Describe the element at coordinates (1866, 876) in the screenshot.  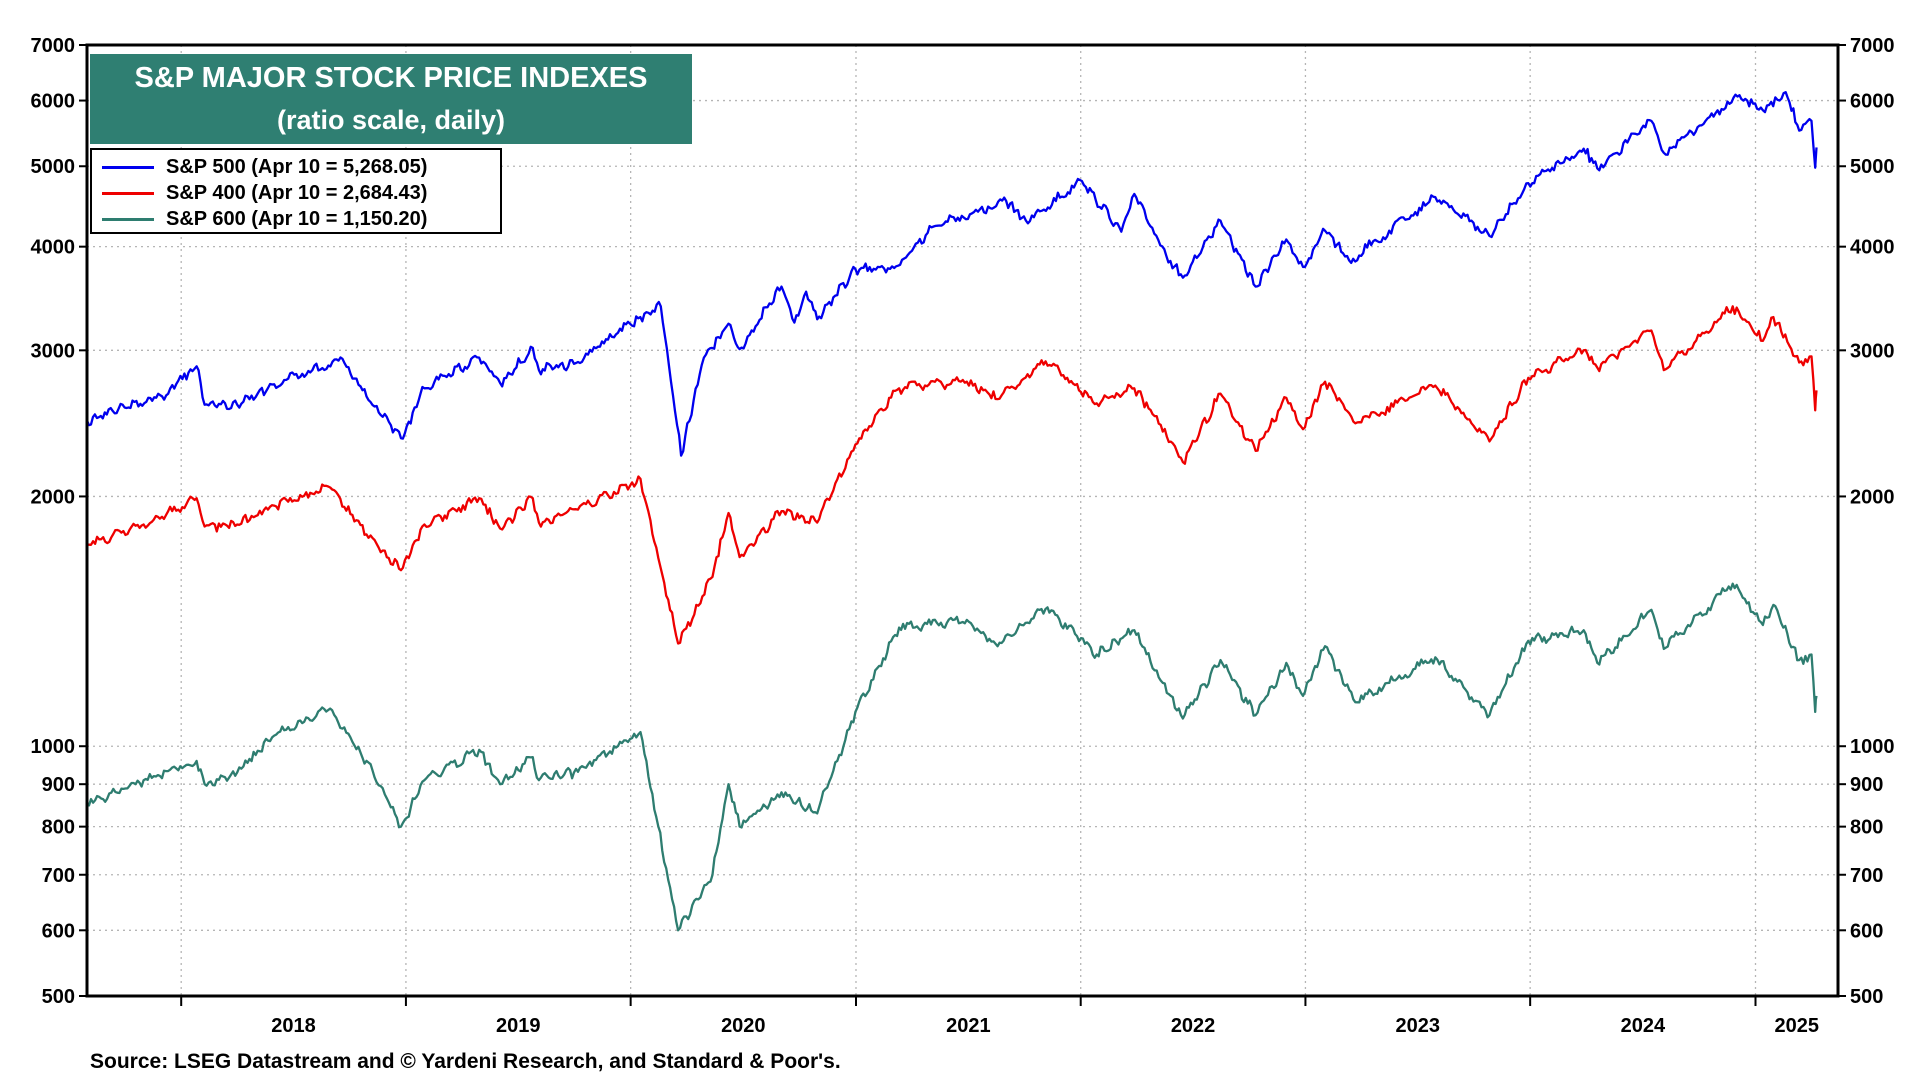
I see `y-tick-label-right: 700` at that location.